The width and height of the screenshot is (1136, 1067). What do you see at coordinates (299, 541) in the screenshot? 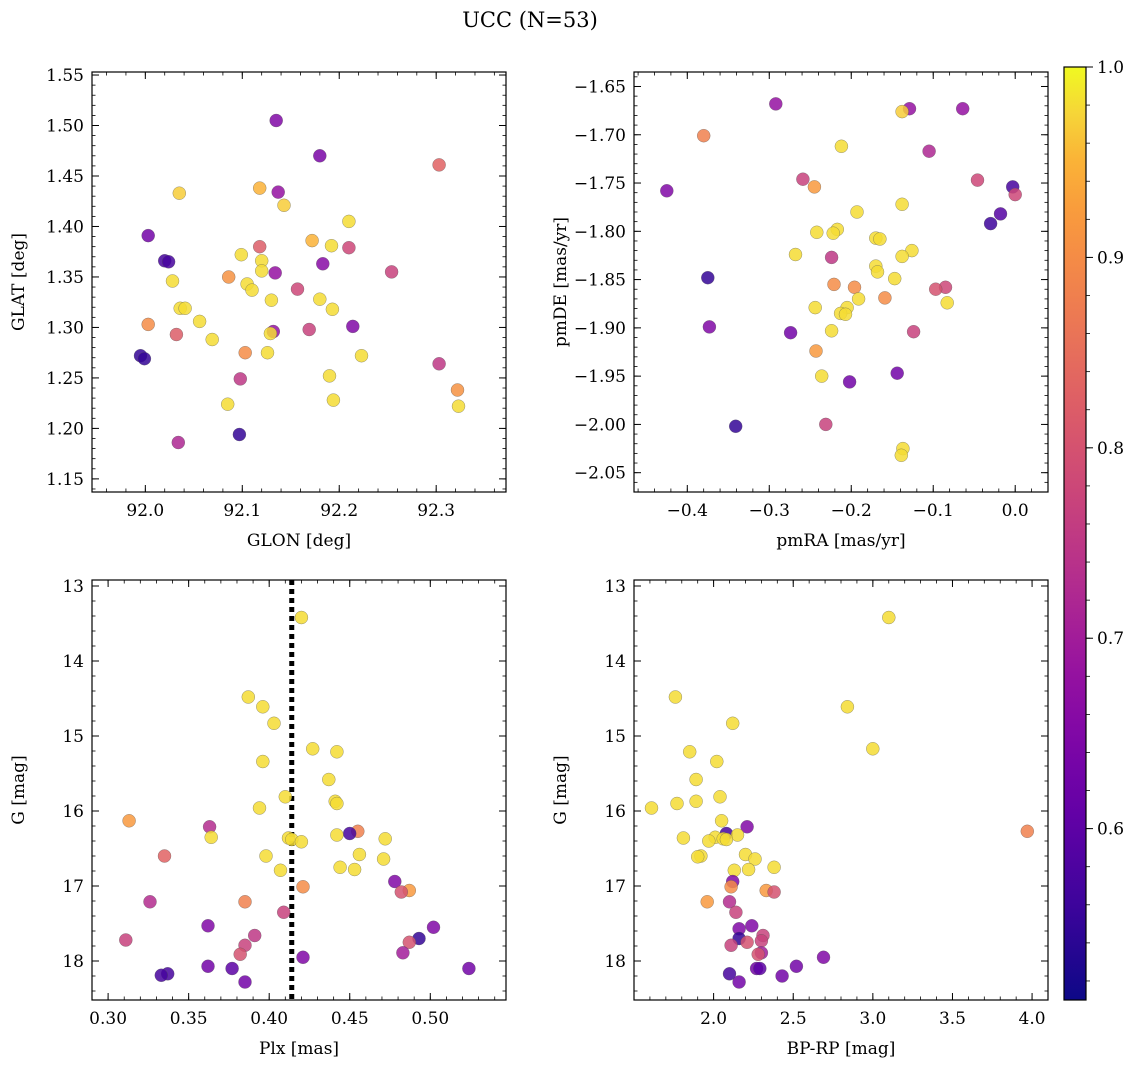
I see `x-axis-label: GLON [deg]` at bounding box center [299, 541].